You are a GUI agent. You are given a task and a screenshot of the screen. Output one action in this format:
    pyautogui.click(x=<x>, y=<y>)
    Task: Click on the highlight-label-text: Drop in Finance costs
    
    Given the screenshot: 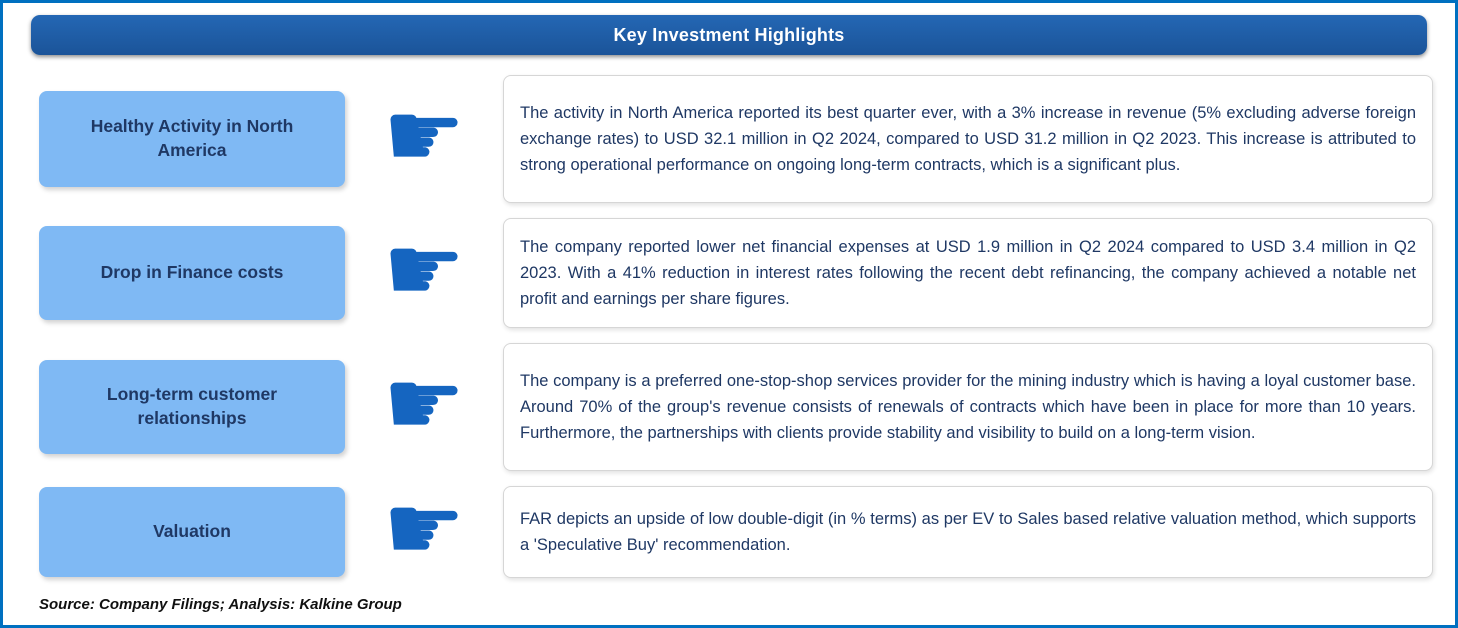 What is the action you would take?
    pyautogui.click(x=192, y=272)
    